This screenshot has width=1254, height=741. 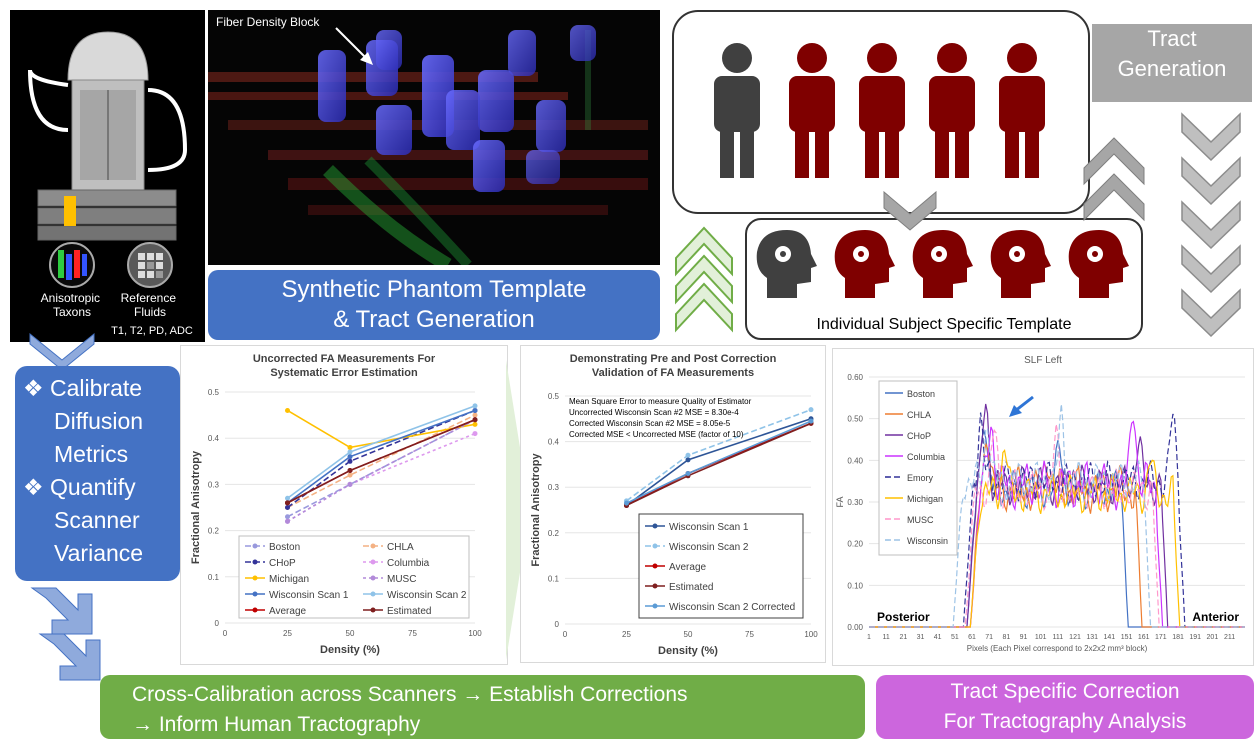 I want to click on x-tick-label: 31, so click(x=921, y=637).